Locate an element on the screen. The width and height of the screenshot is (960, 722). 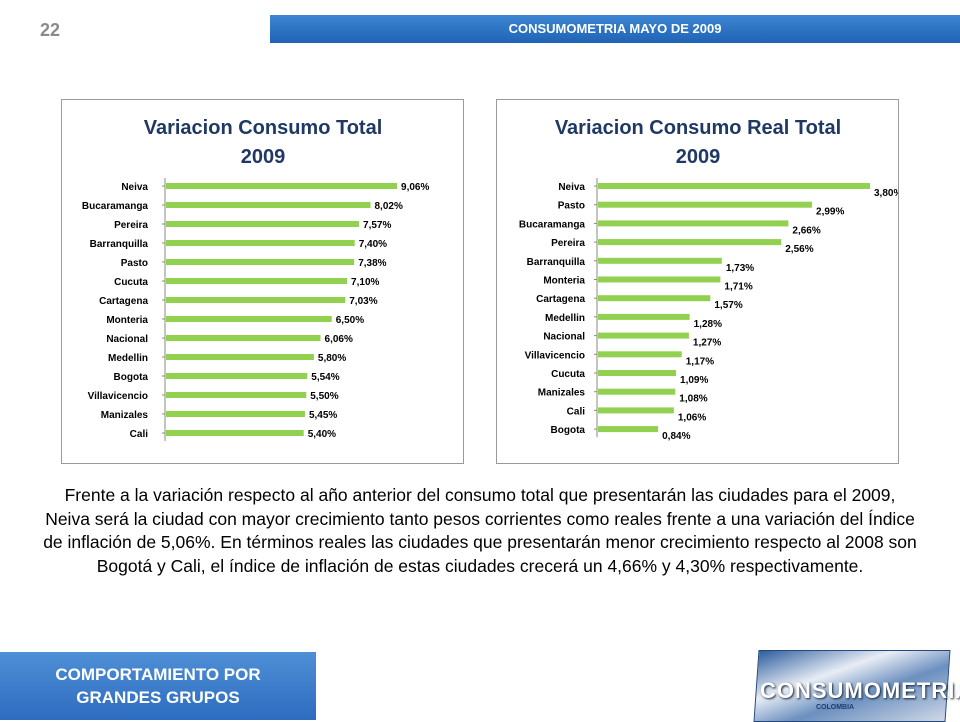
data-label: 7,57% is located at coordinates (377, 225).